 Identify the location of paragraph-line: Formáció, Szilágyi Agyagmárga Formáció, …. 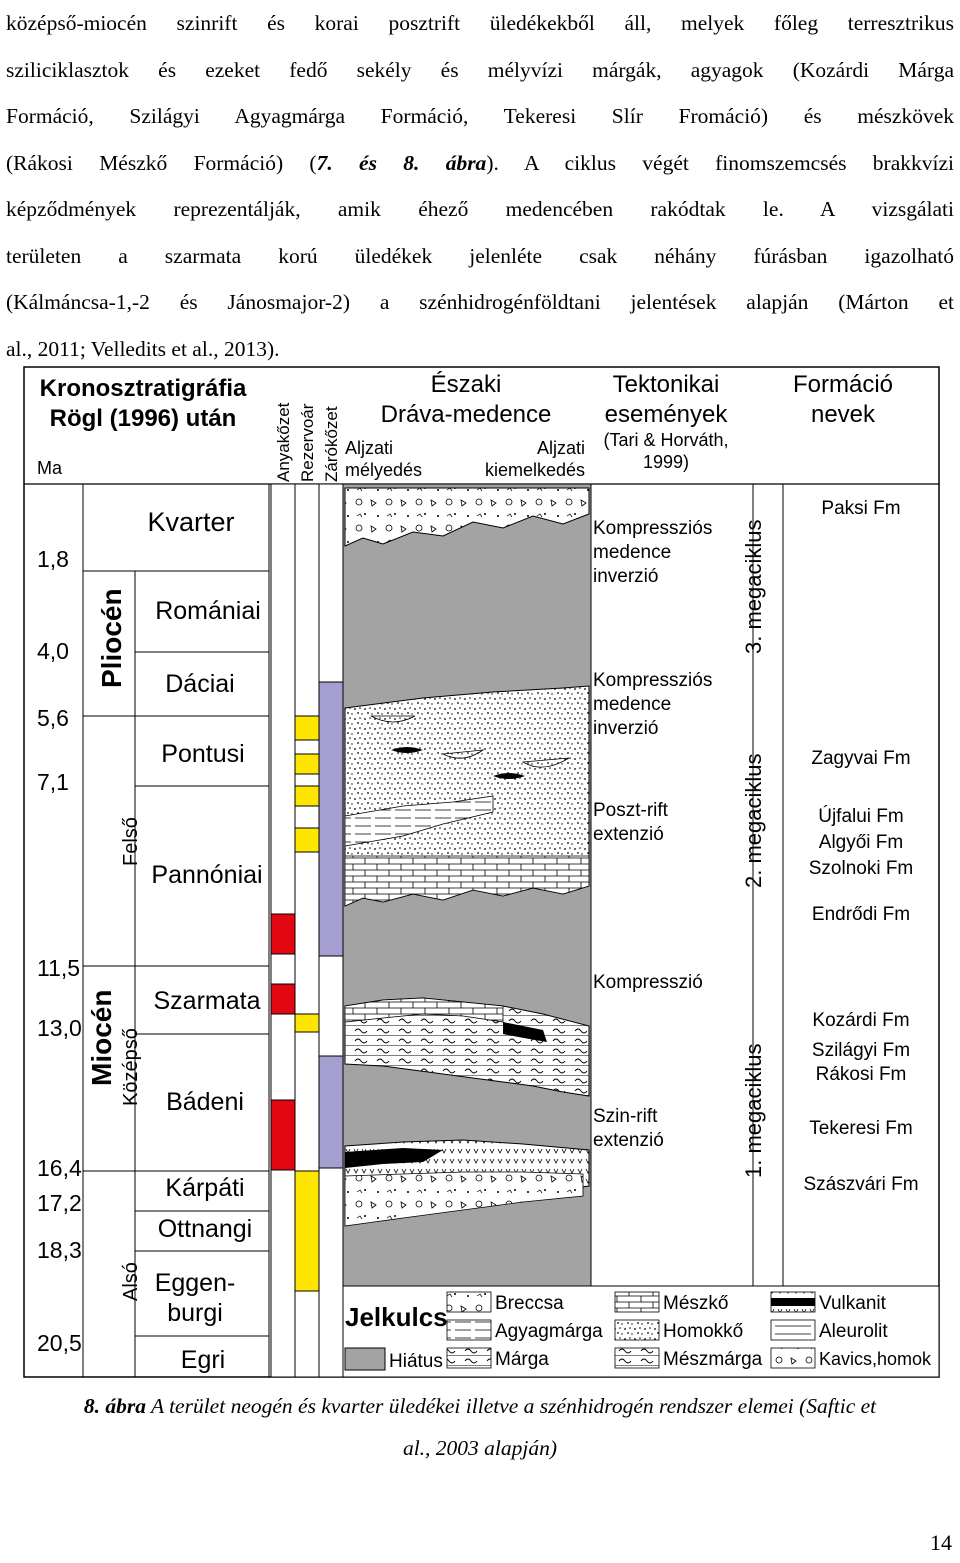
(480, 116).